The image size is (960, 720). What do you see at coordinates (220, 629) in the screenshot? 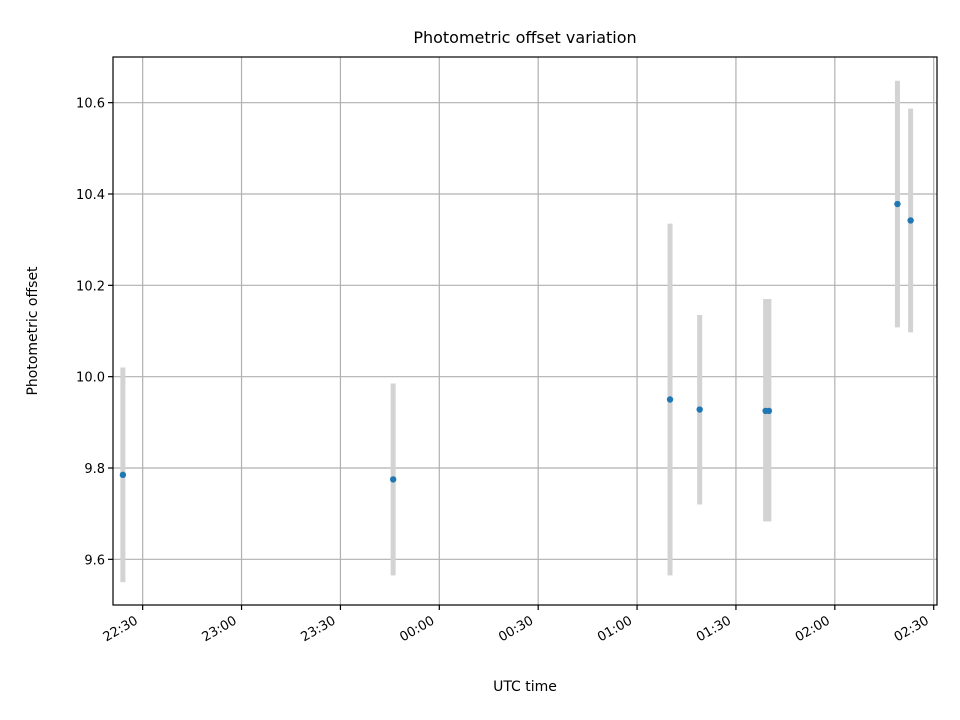
I see `x-tick-label: 23:00` at bounding box center [220, 629].